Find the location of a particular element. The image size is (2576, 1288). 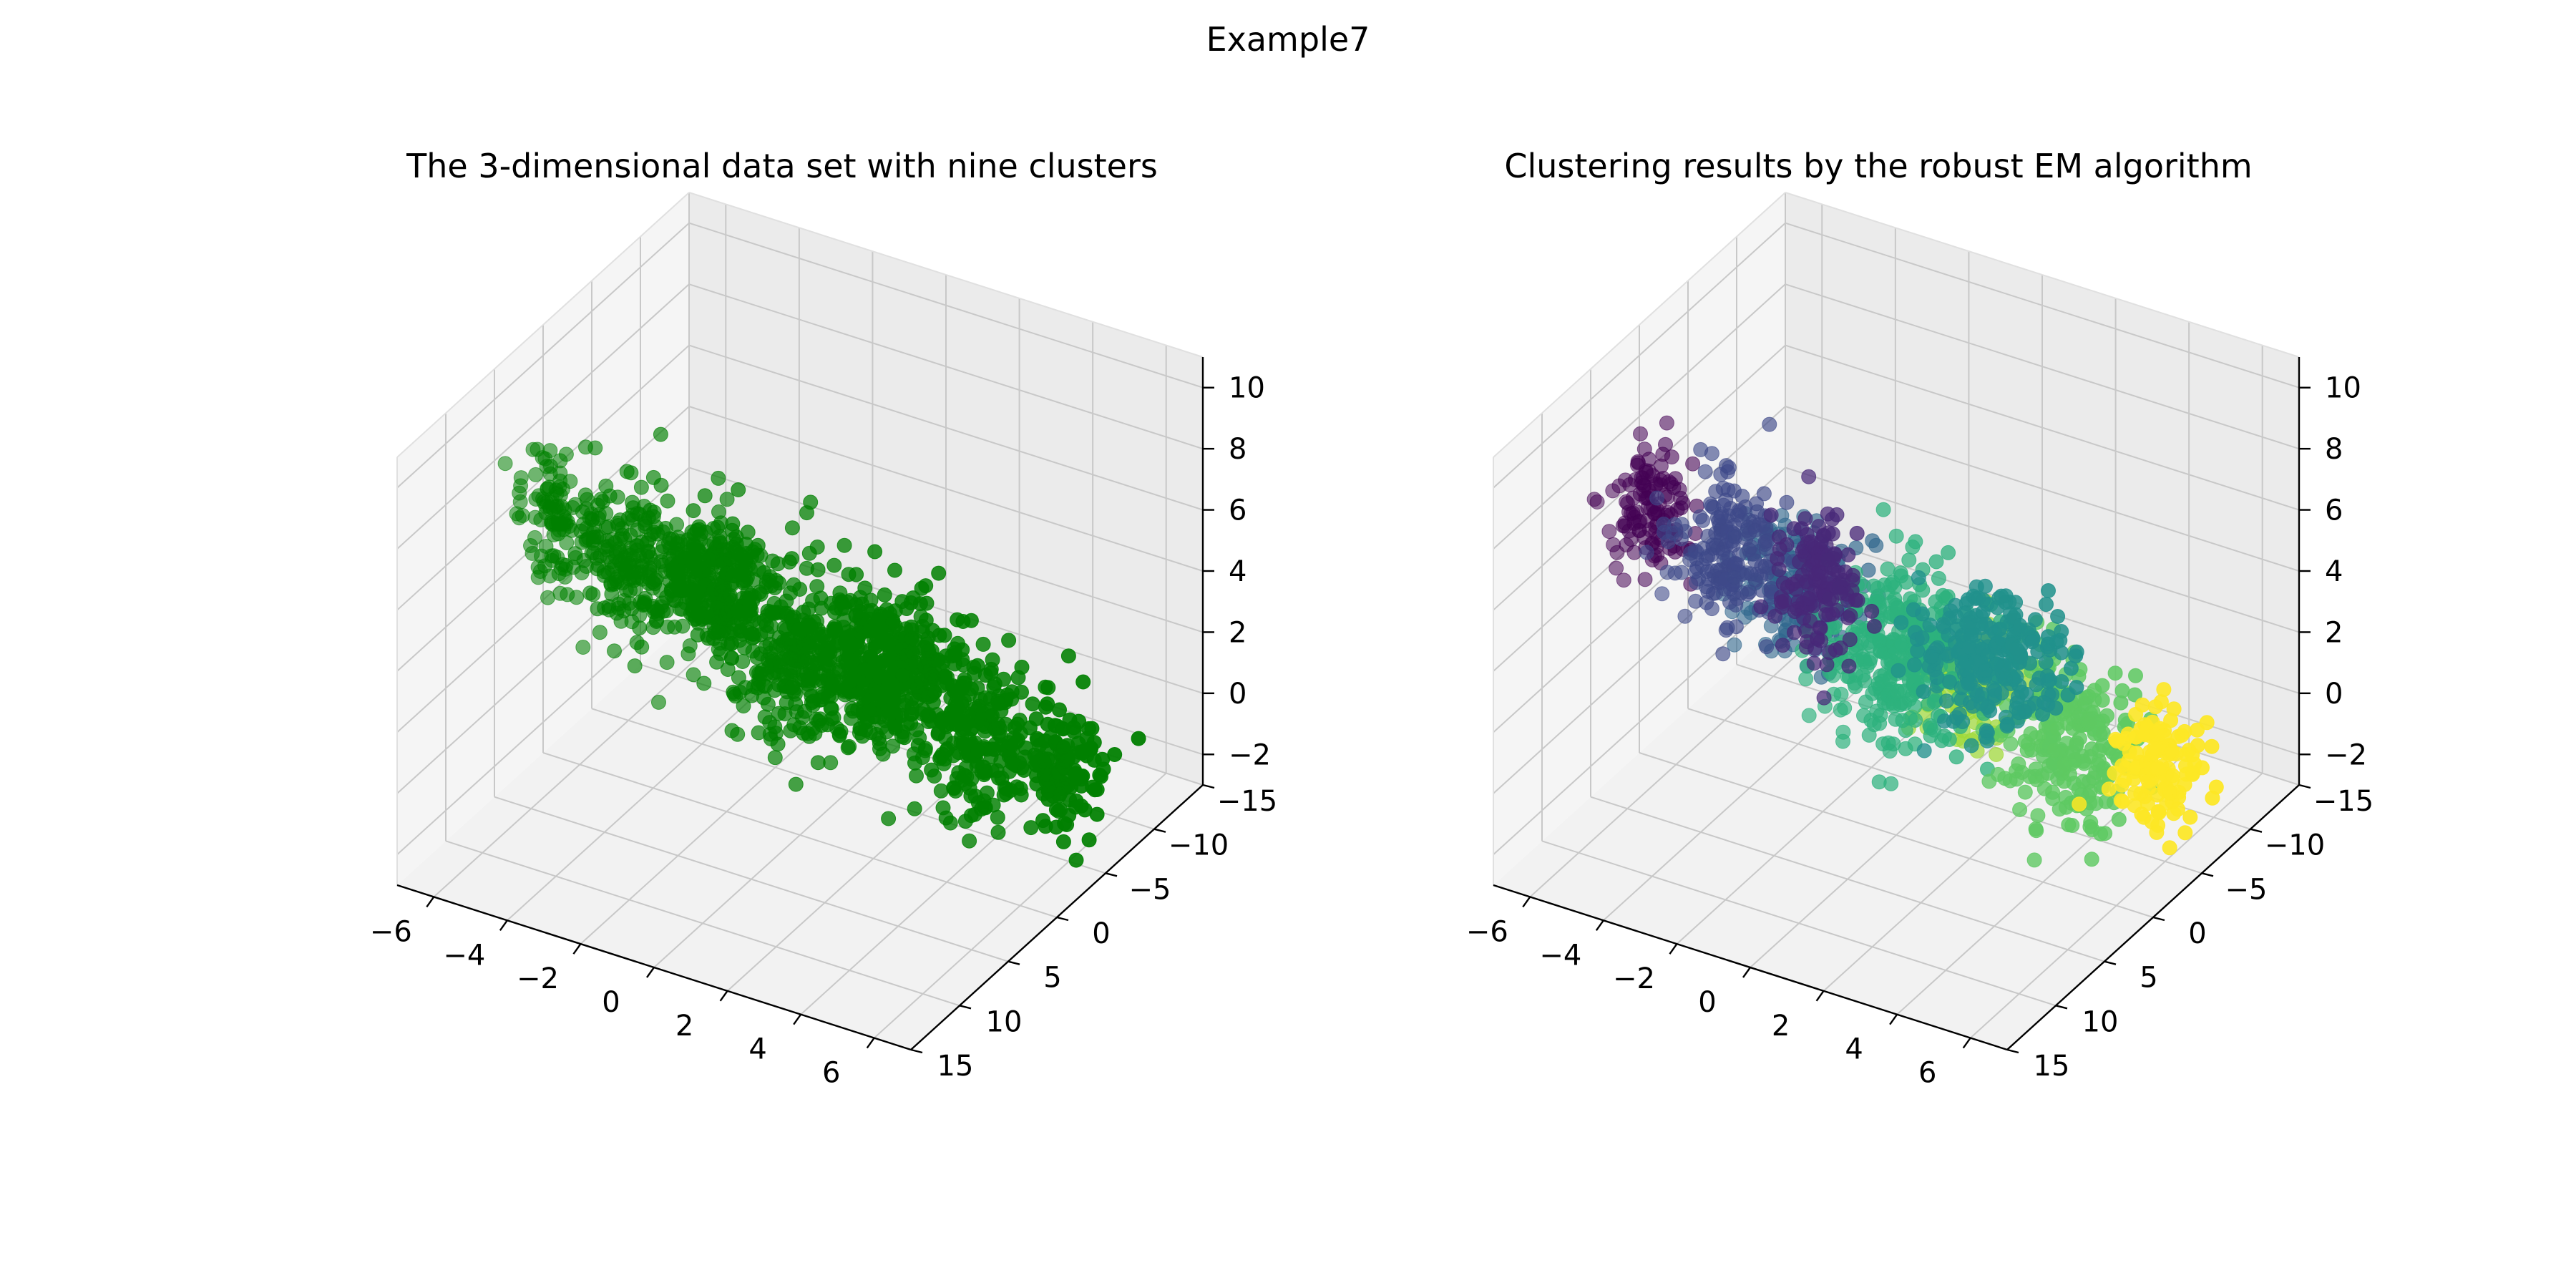

z-tick-label: 8 is located at coordinates (1237, 449).